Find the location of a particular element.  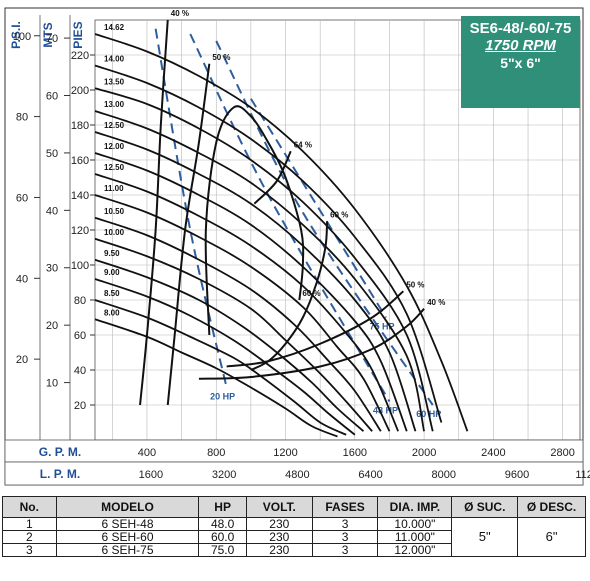

impeller-label: 8.00 is located at coordinates (112, 312).